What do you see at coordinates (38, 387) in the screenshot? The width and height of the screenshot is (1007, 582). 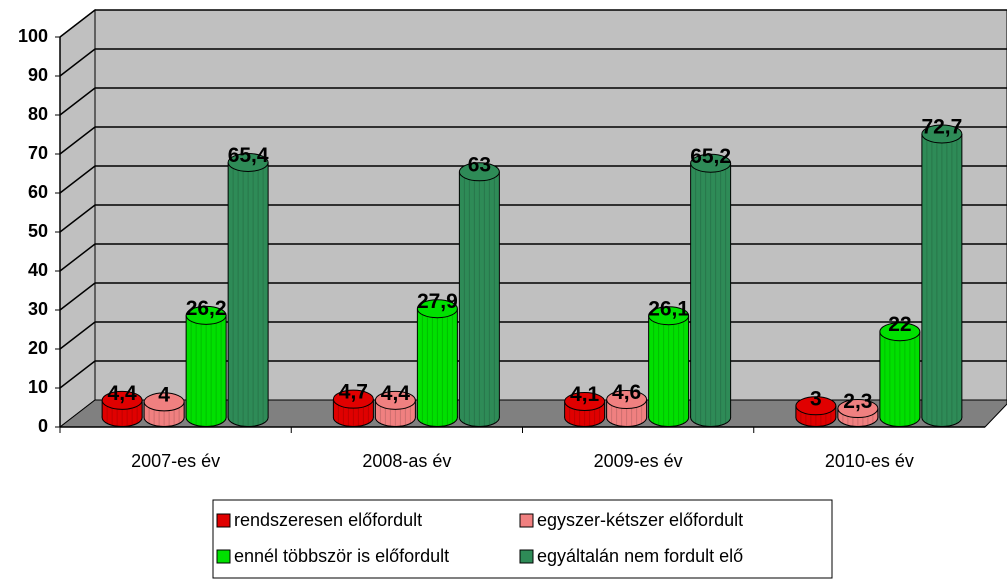 I see `y-tick-label: 10` at bounding box center [38, 387].